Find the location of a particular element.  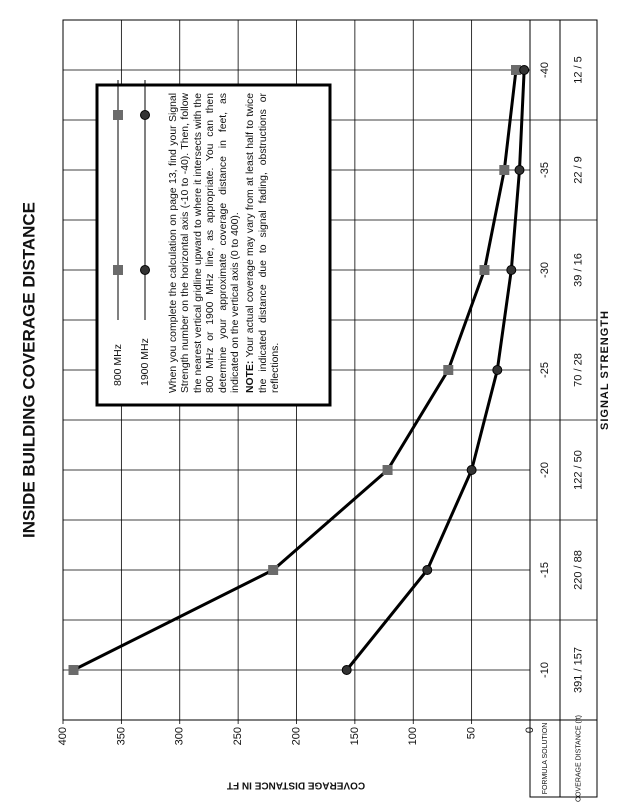

chart-title: INSIDE BUILDING COVERAGE DISTANCE is located at coordinates (28, 370).